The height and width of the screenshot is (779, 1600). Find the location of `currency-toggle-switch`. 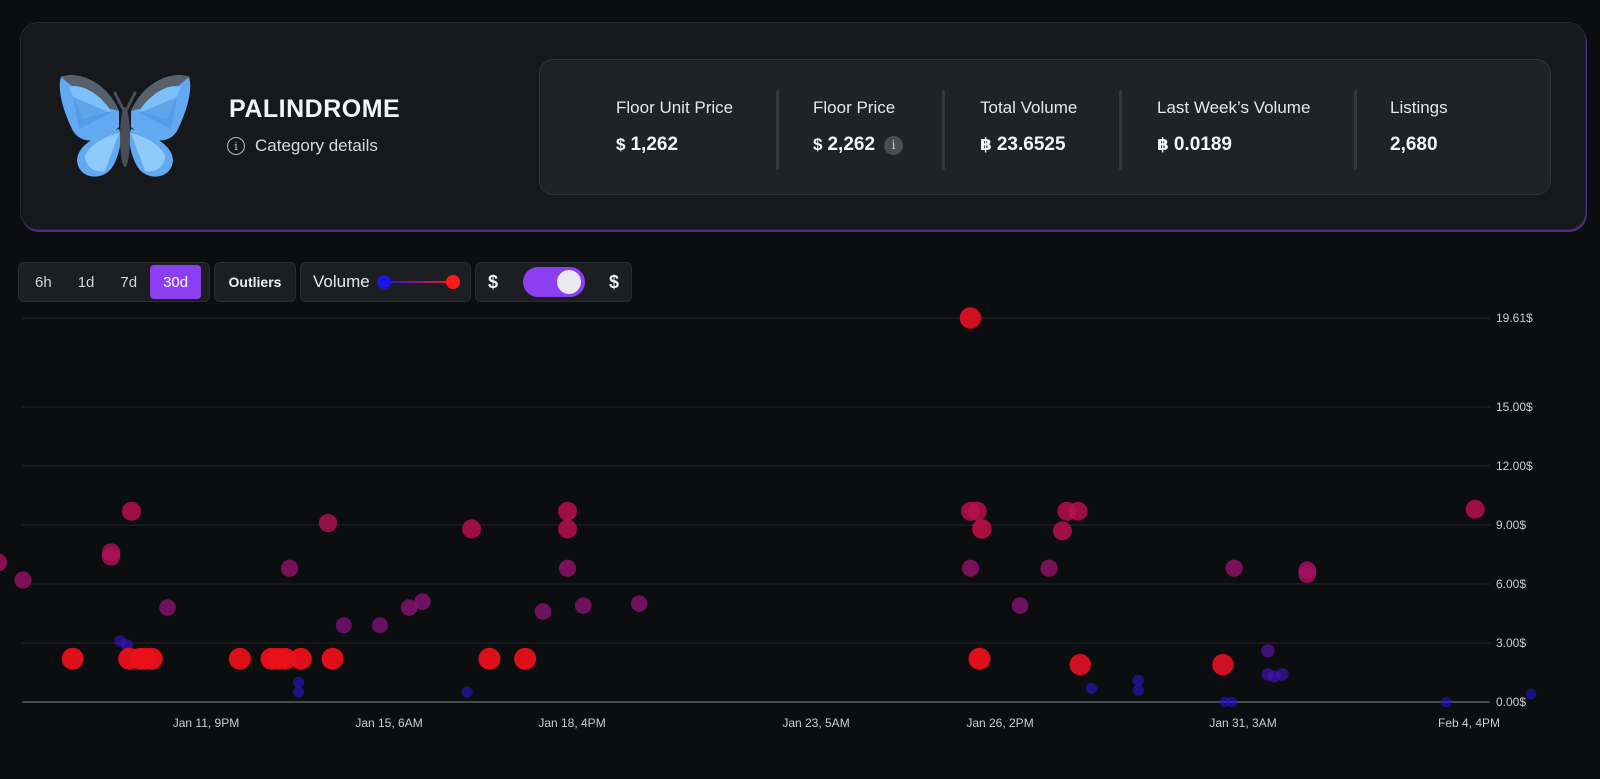

currency-toggle-switch is located at coordinates (553, 282).